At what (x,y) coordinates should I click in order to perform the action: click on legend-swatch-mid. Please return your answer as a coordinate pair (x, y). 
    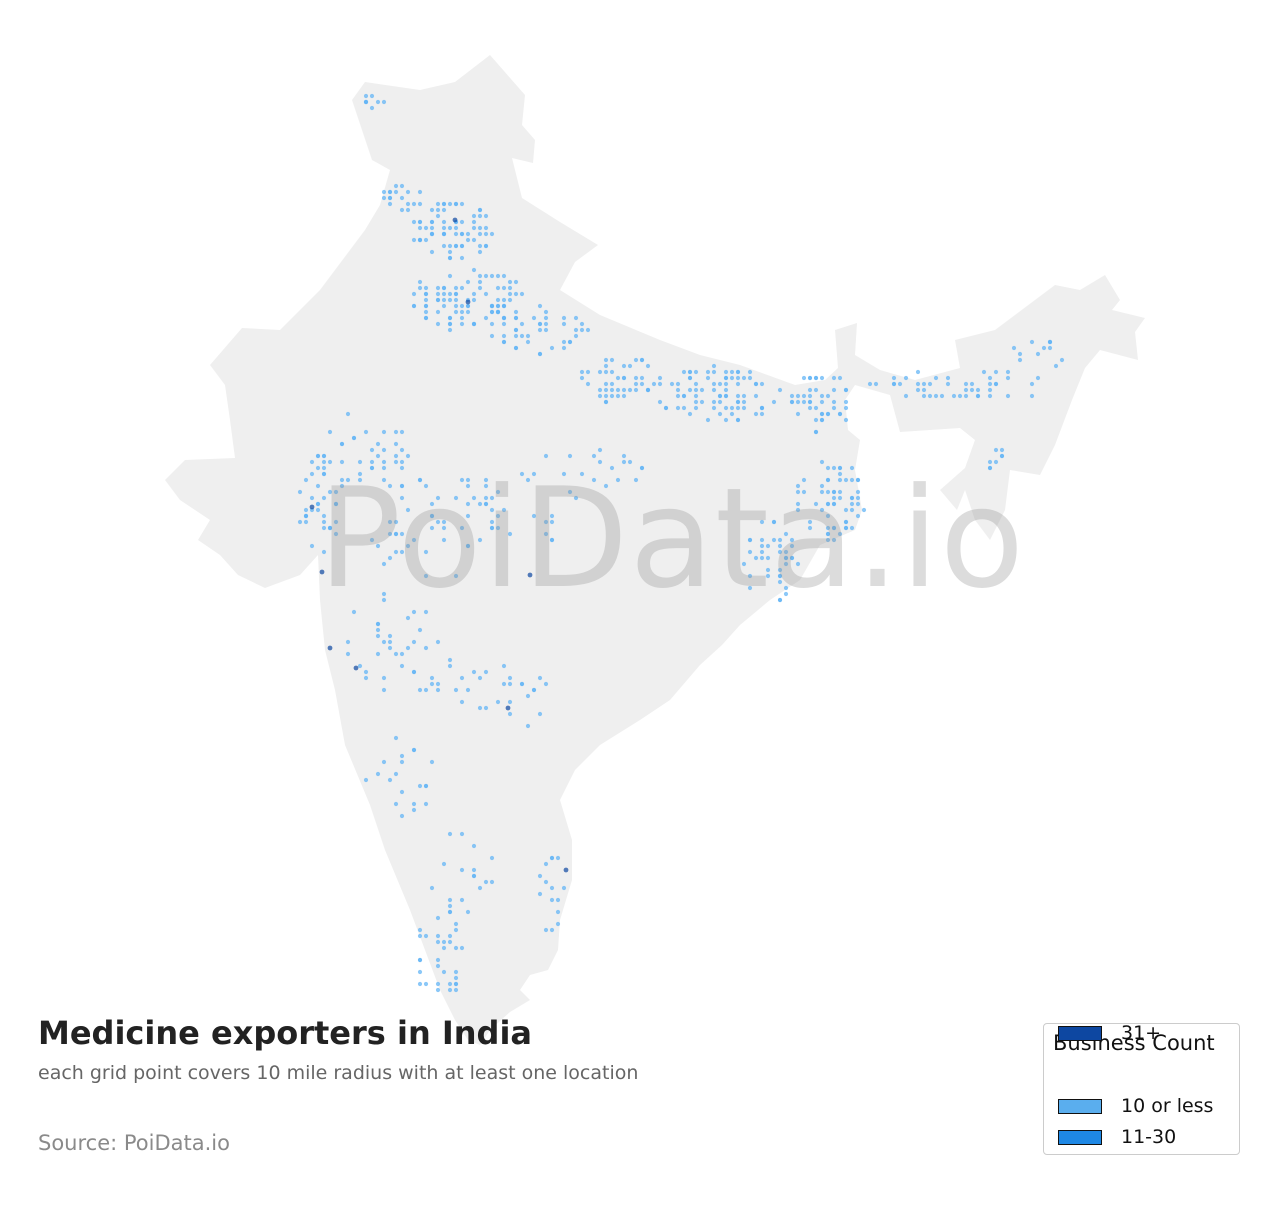
    Looking at the image, I should click on (1080, 1137).